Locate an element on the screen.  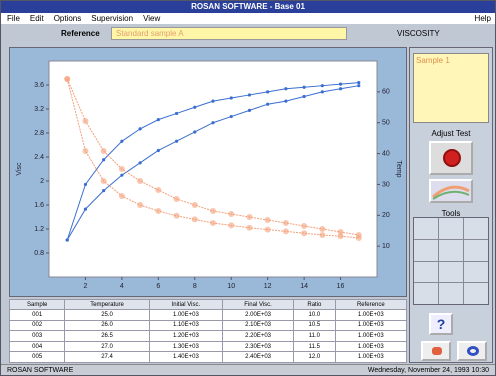
adjust-label: Adjust Test is located at coordinates (451, 133).